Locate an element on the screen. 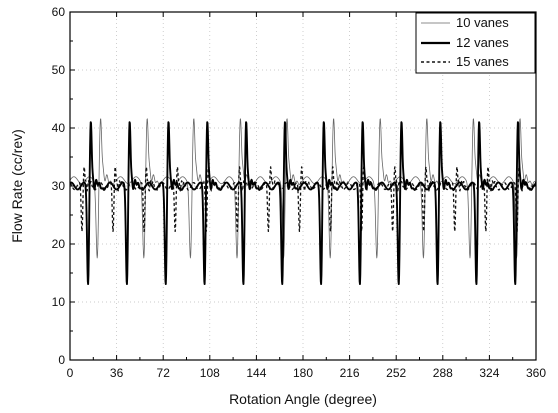 Image resolution: width=558 pixels, height=413 pixels. x-tick-label: 324 is located at coordinates (489, 373).